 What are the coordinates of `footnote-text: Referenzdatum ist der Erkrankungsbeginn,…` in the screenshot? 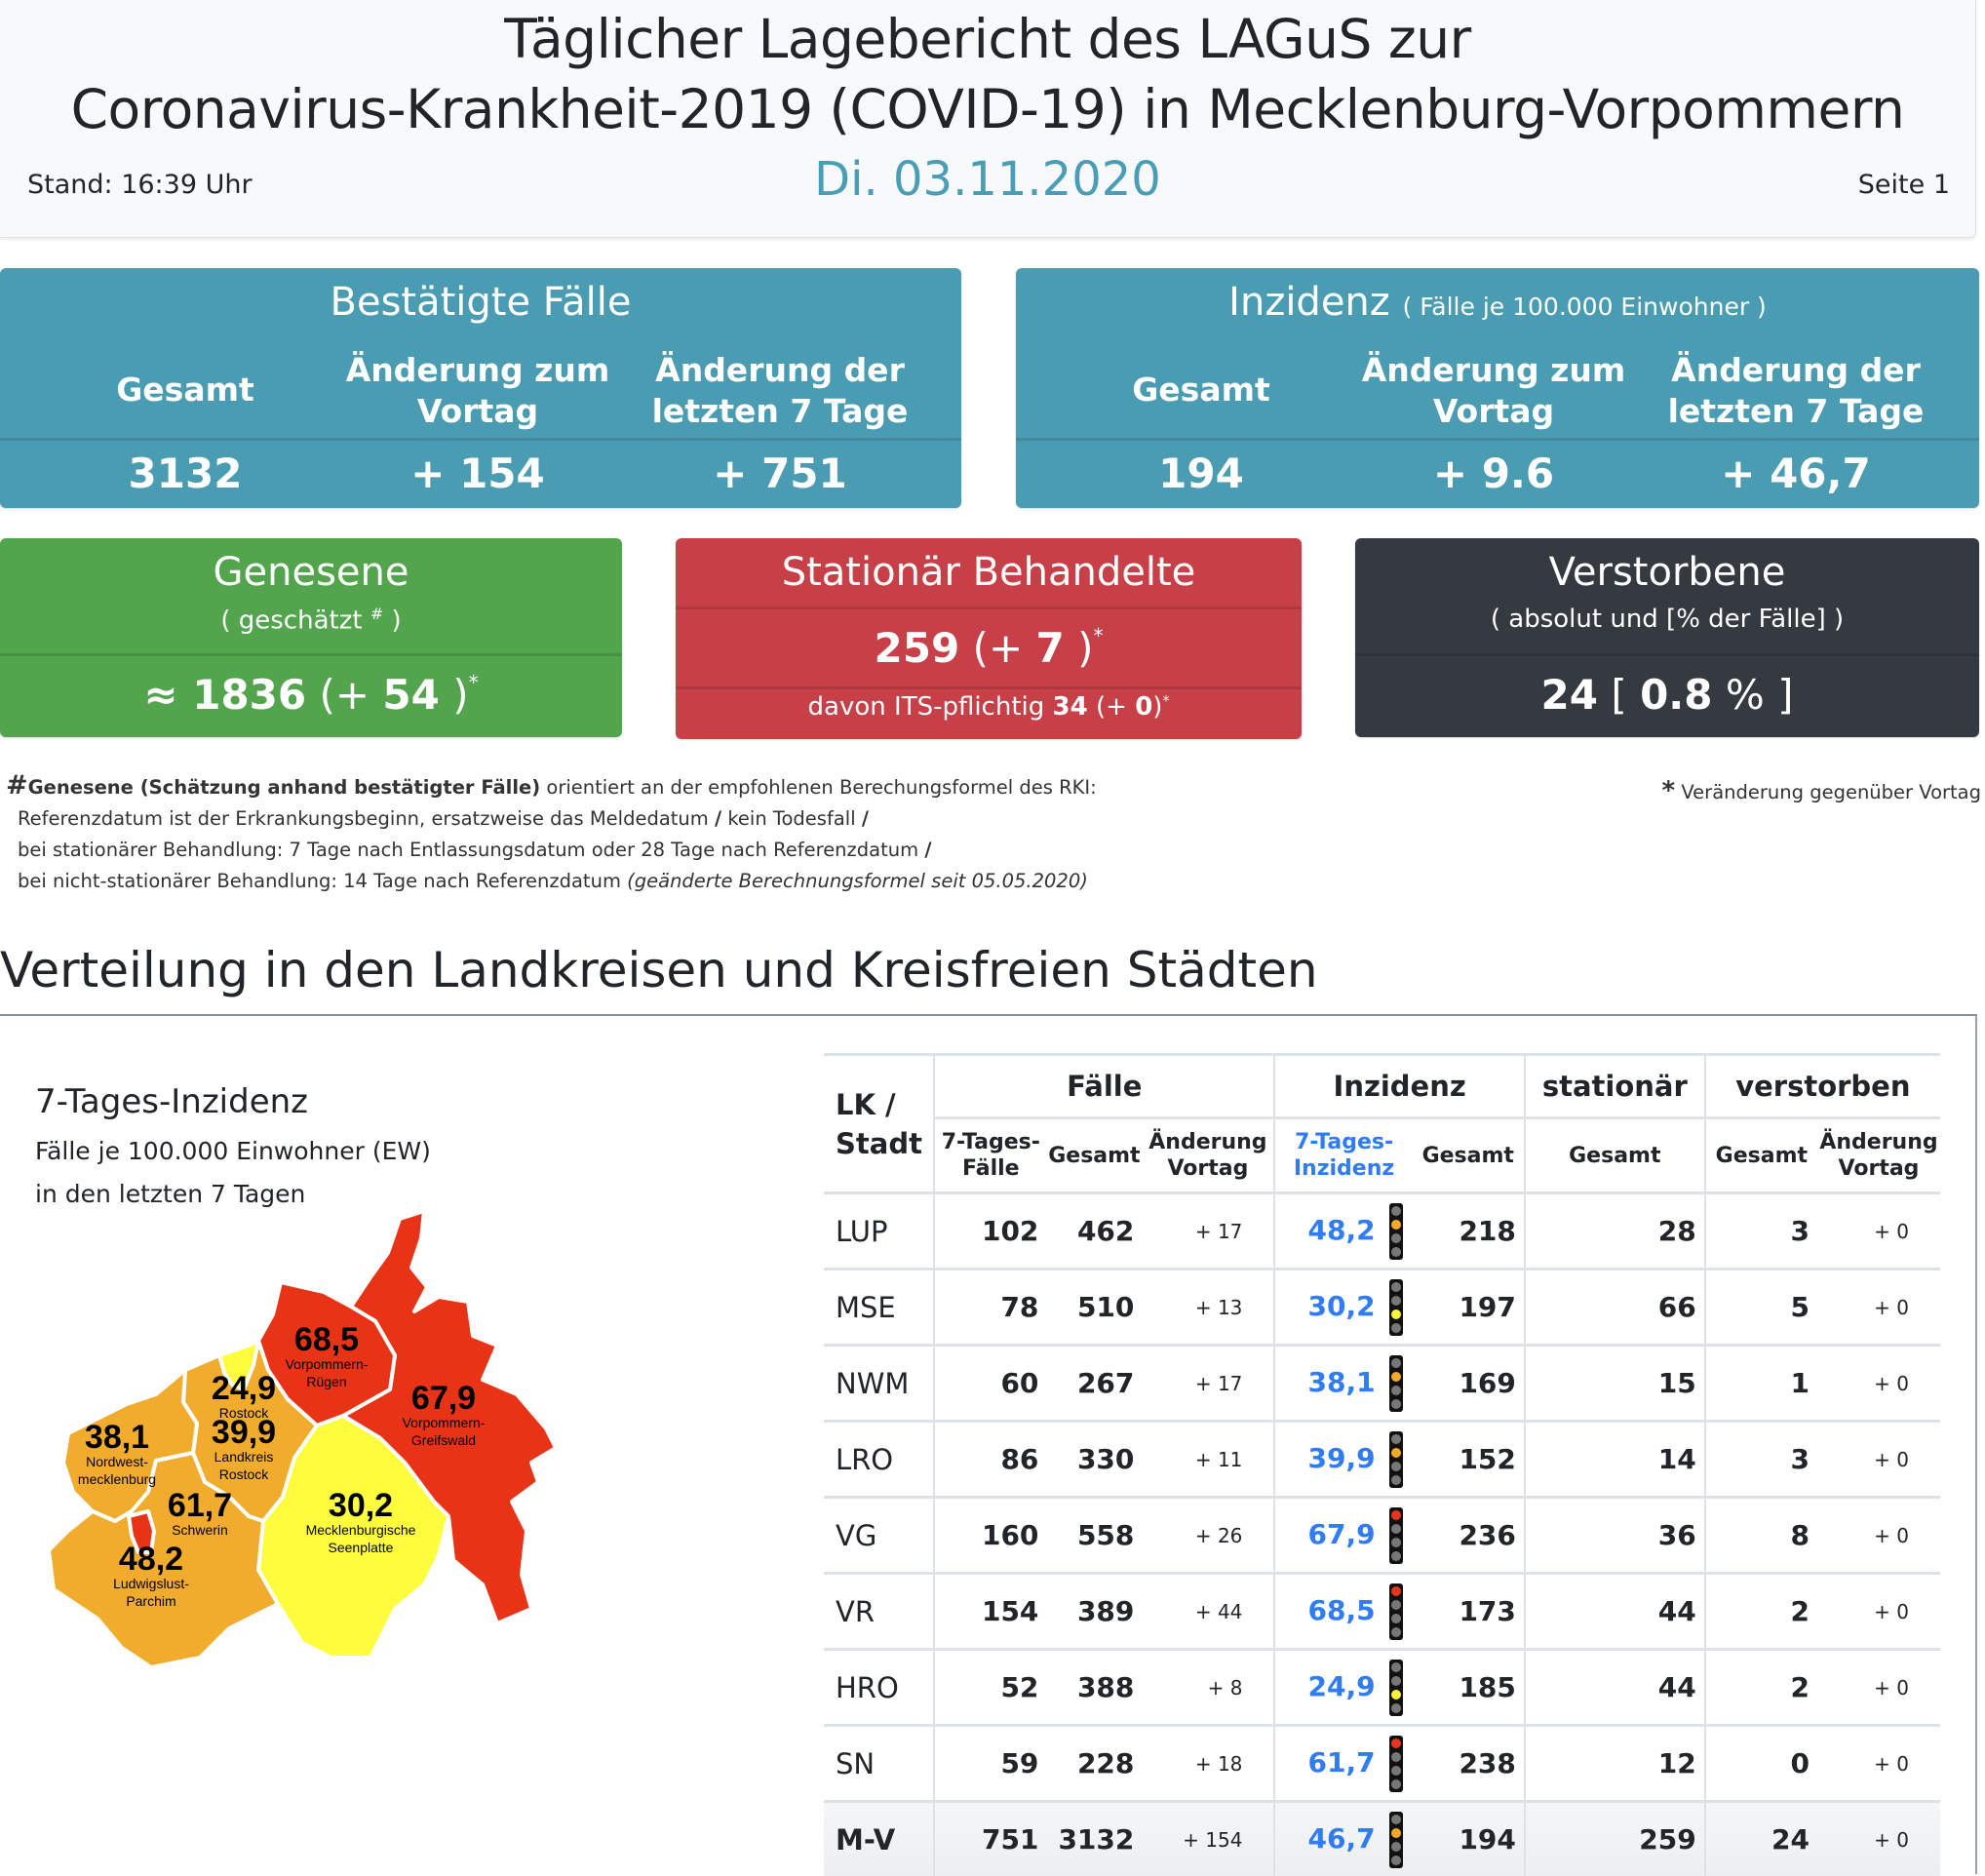 It's located at (367, 818).